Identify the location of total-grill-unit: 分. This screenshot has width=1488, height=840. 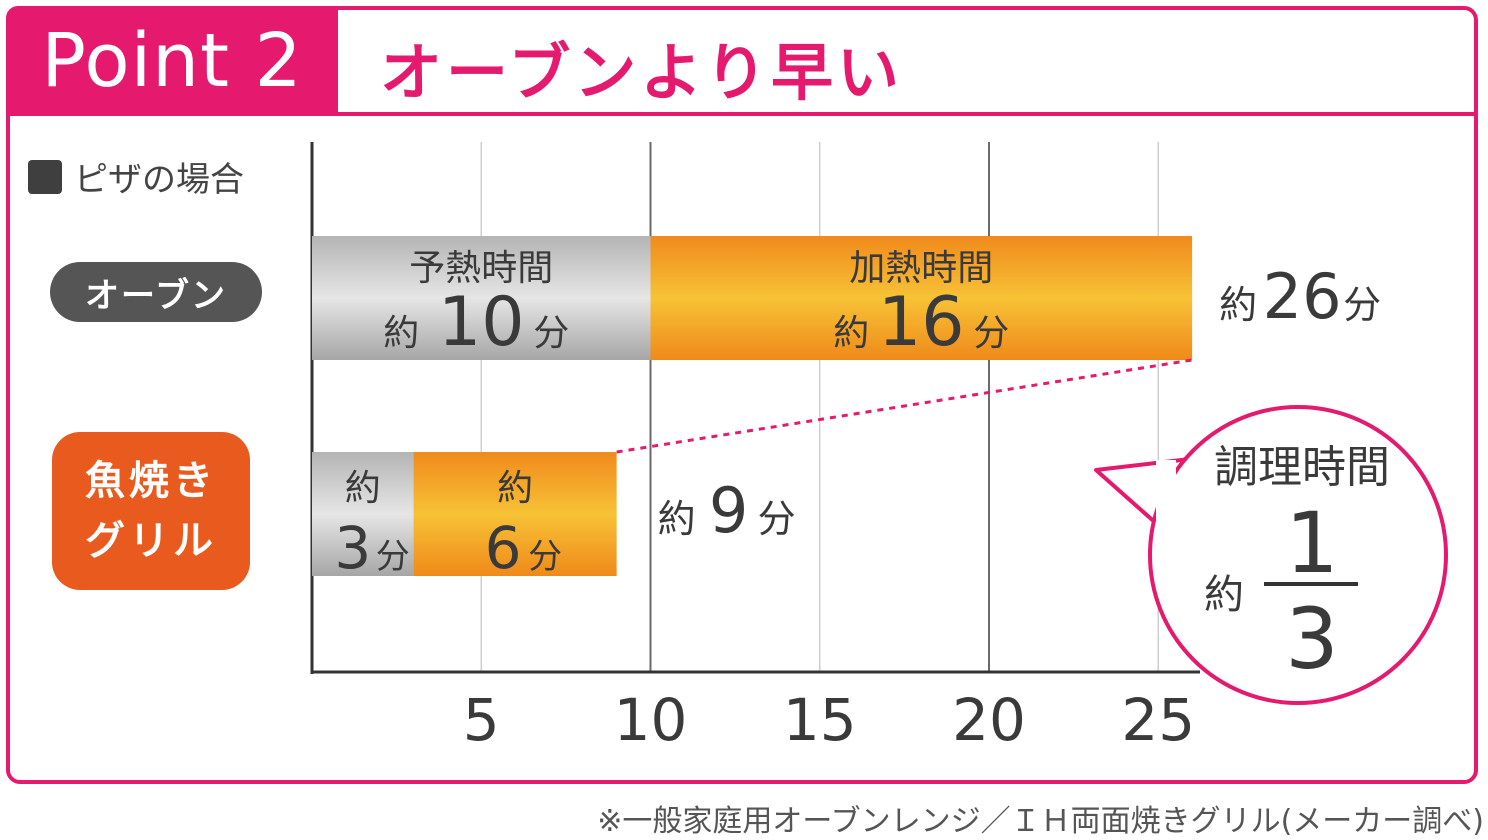
(777, 519).